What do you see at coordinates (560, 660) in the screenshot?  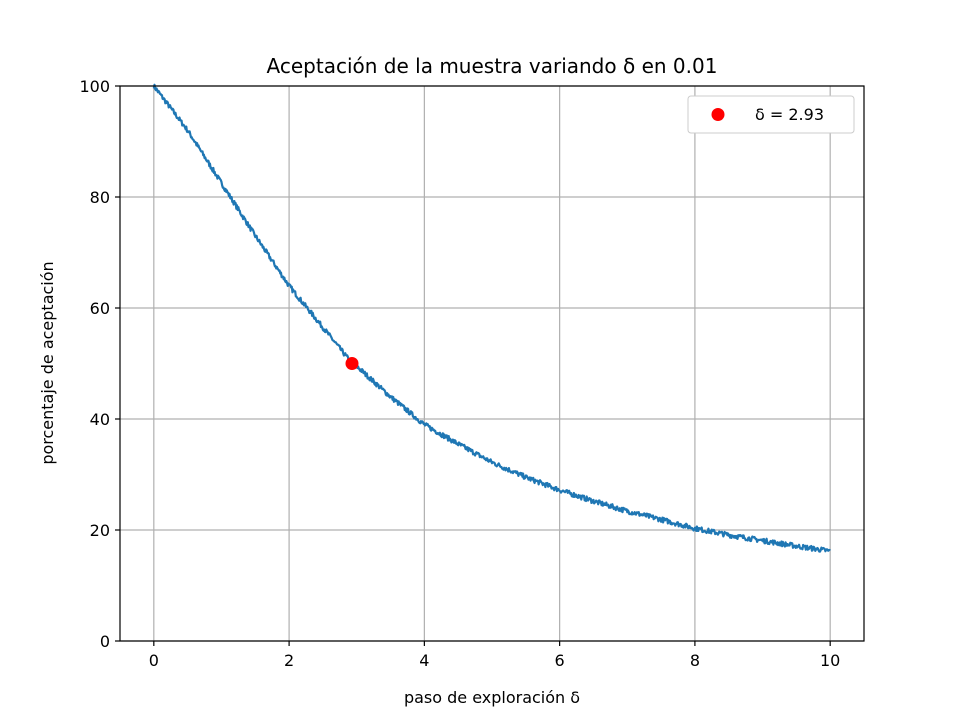 I see `x-tick-label: 6` at bounding box center [560, 660].